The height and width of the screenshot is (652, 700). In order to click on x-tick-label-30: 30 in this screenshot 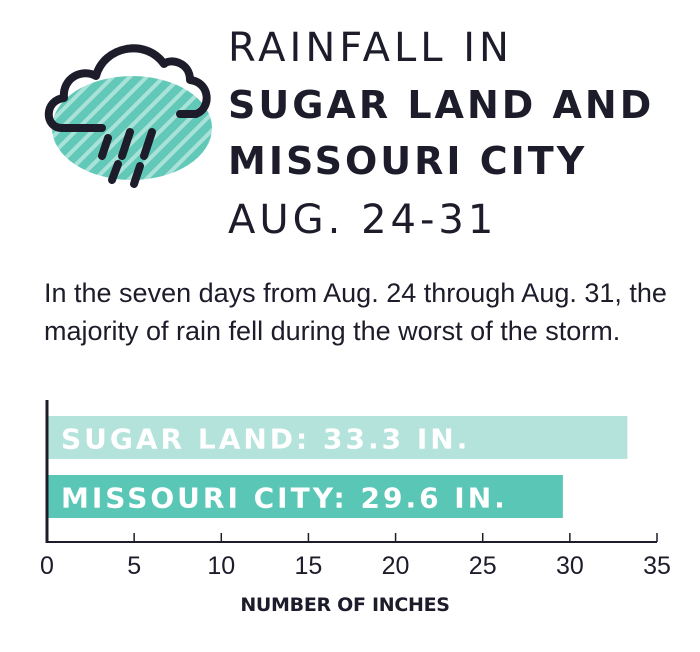, I will do `click(570, 566)`.